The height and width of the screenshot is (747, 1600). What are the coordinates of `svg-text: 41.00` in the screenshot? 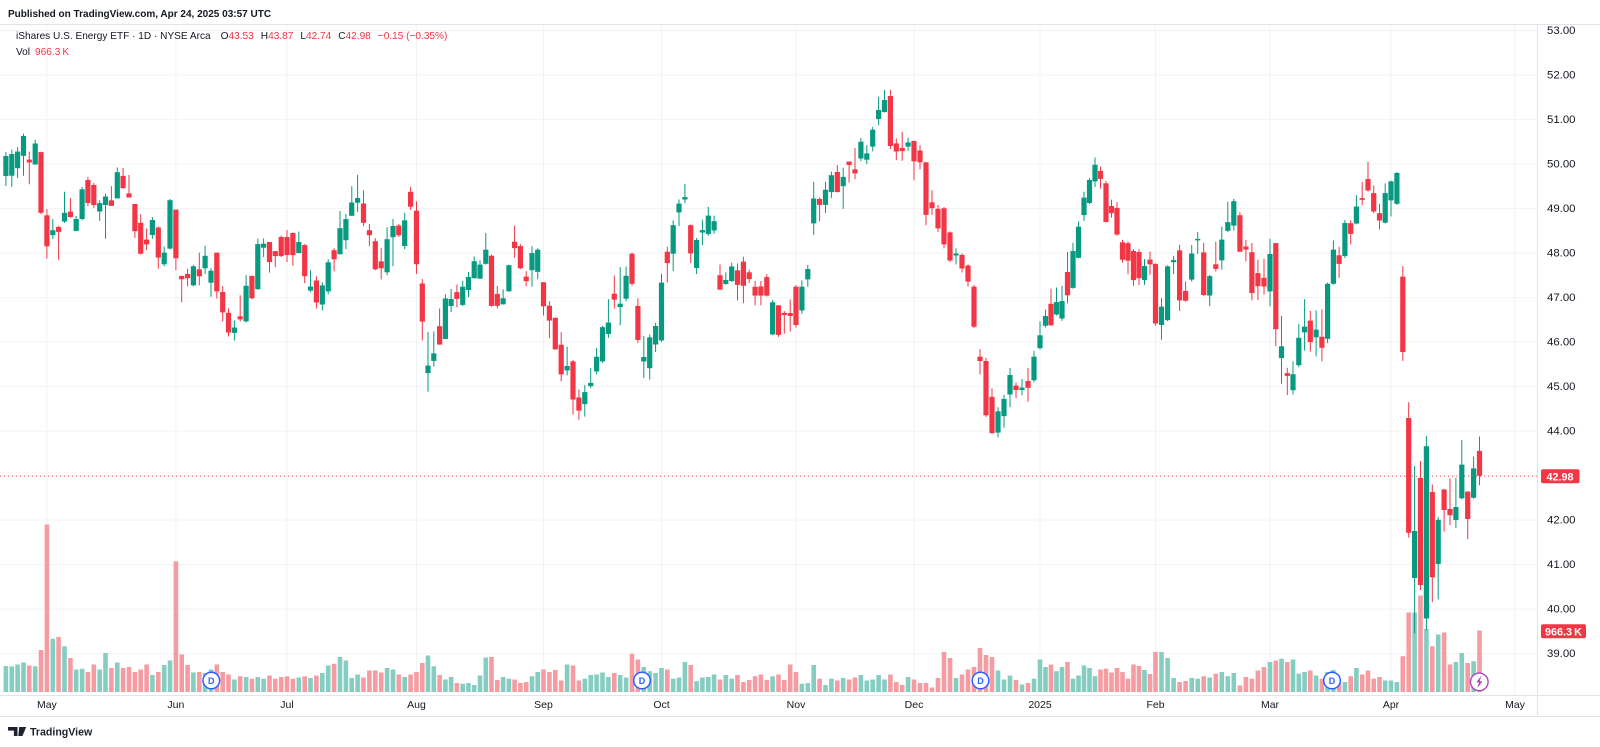 It's located at (1561, 565).